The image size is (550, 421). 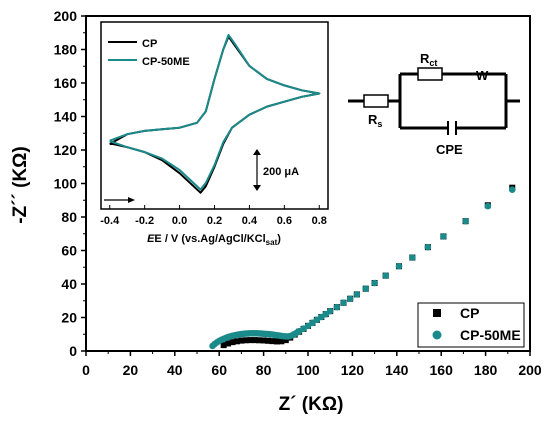 What do you see at coordinates (69, 318) in the screenshot?
I see `y-tick-label: 20` at bounding box center [69, 318].